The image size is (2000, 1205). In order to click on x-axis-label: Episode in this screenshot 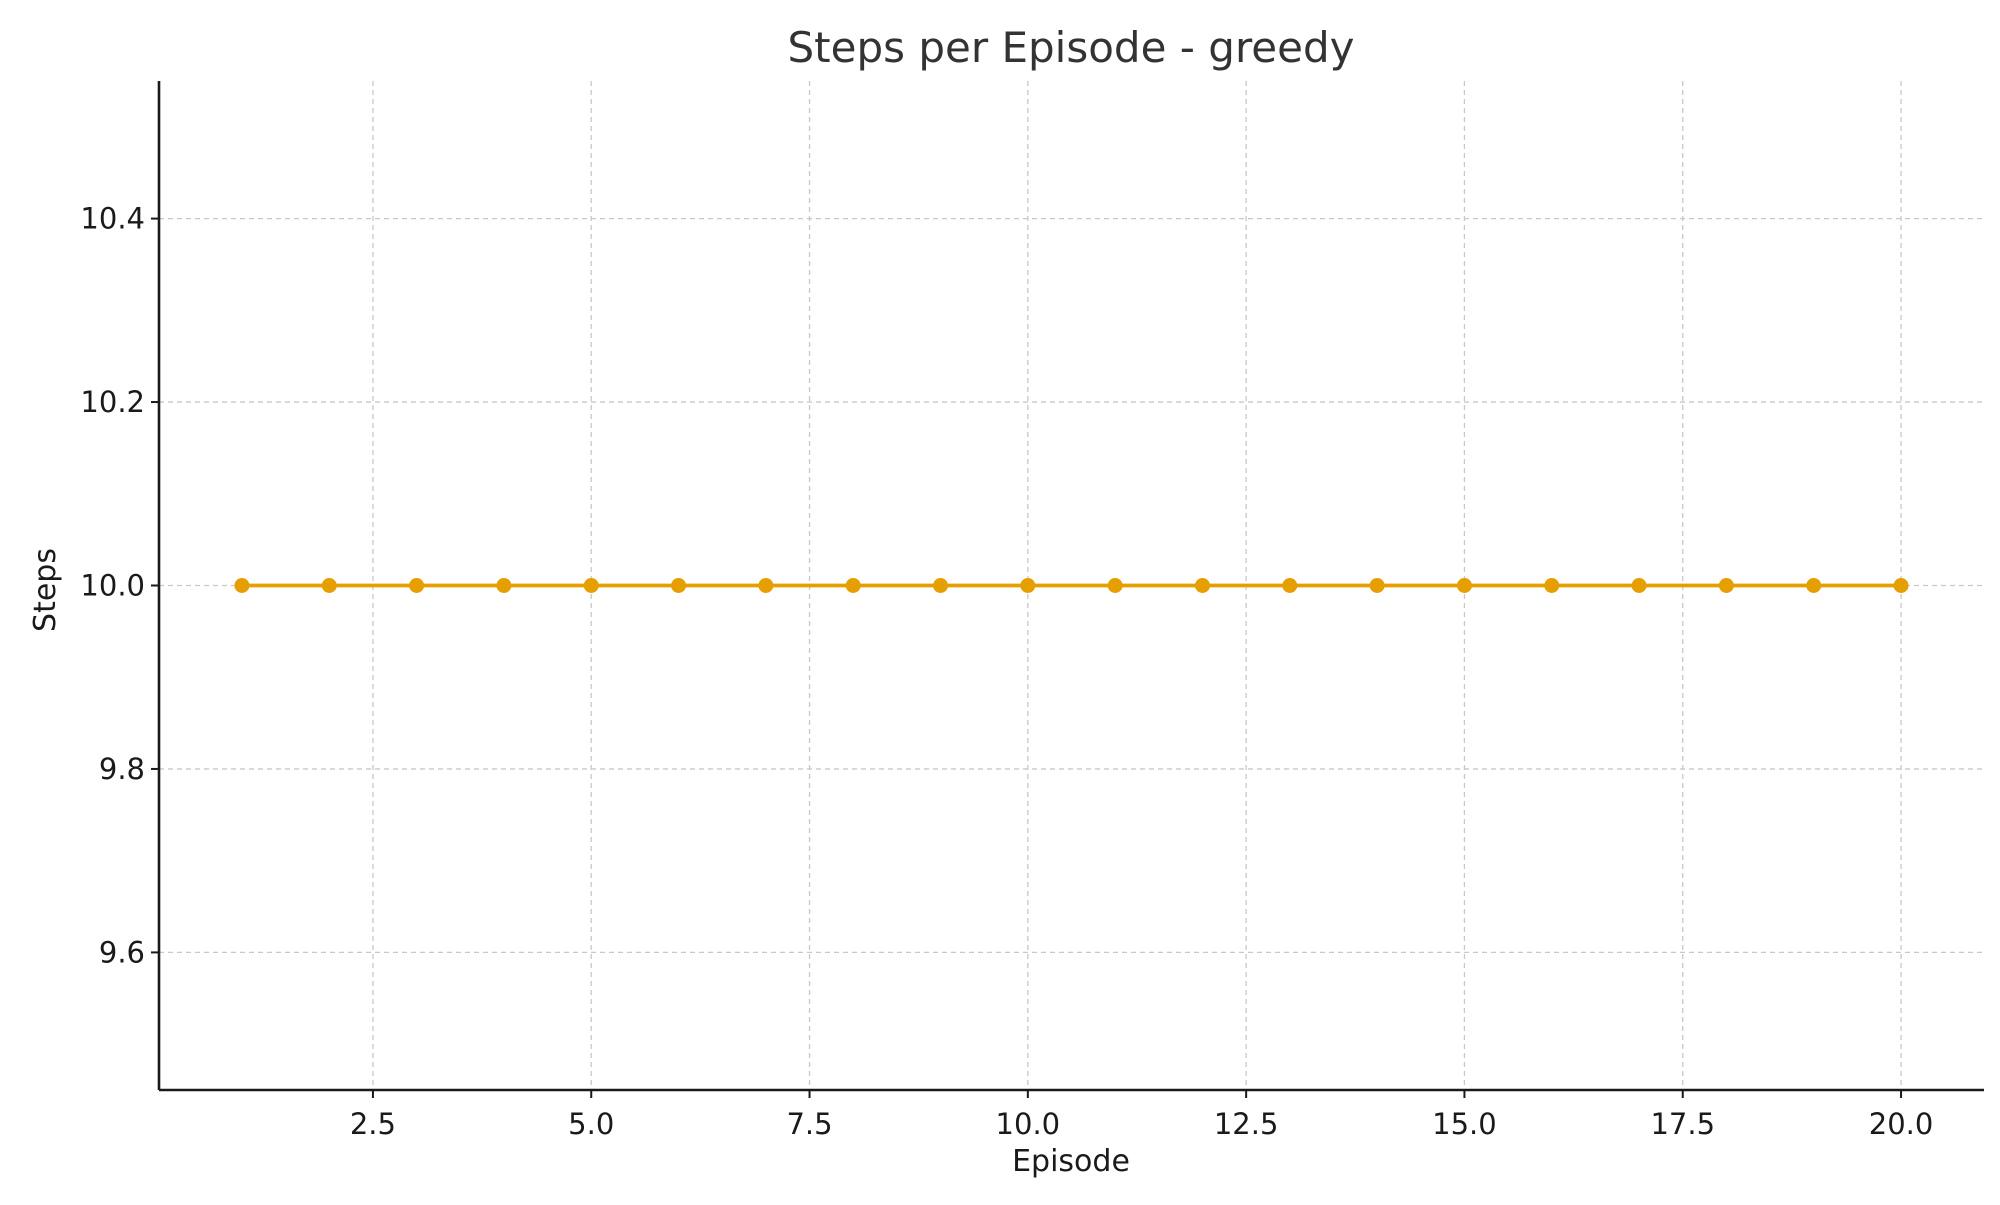, I will do `click(1071, 1161)`.